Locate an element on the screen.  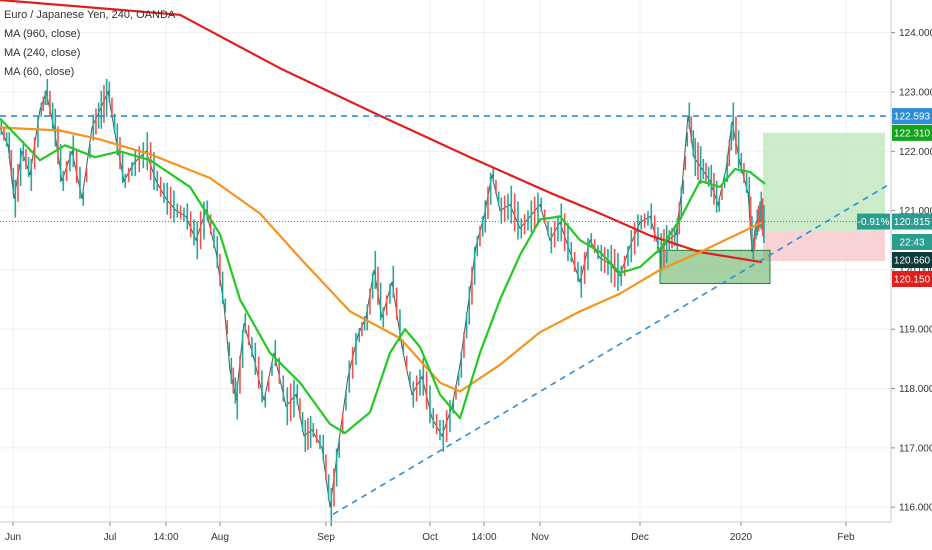
long-stop-zone is located at coordinates (824, 245).